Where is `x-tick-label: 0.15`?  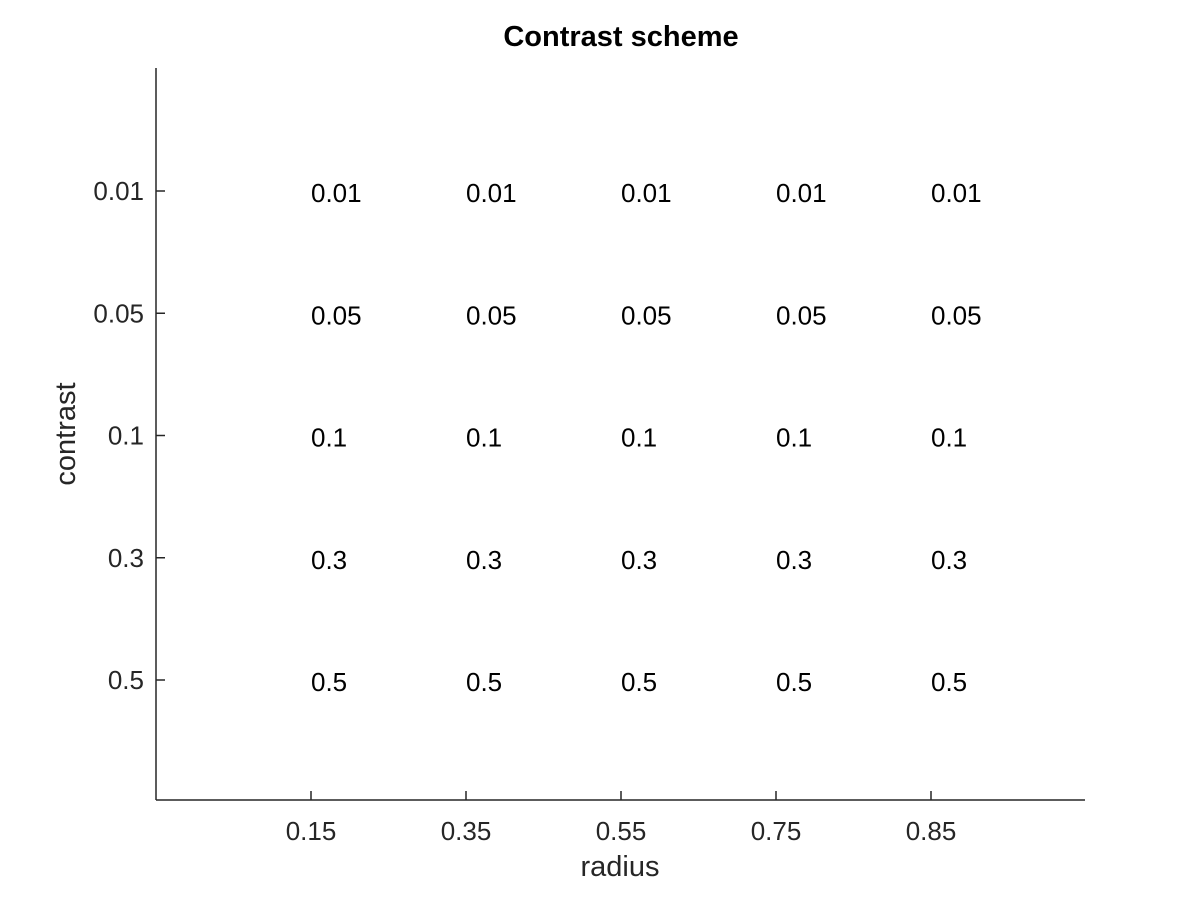 x-tick-label: 0.15 is located at coordinates (311, 831).